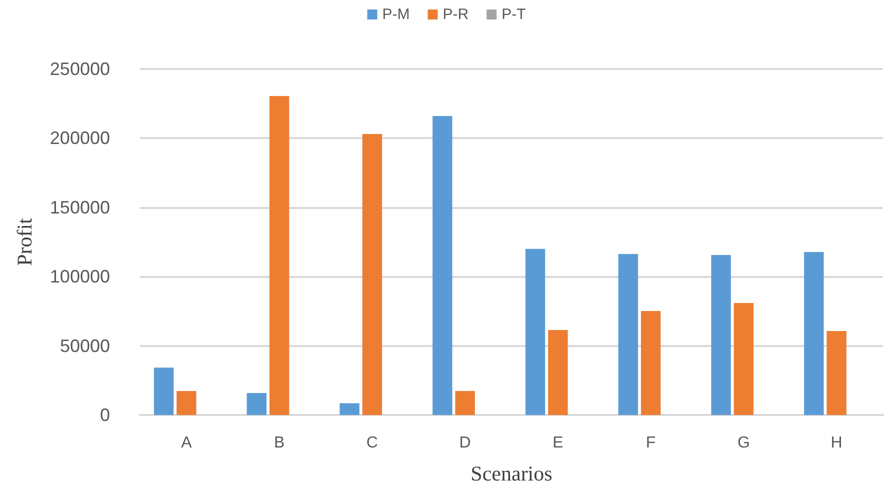 This screenshot has height=499, width=893. What do you see at coordinates (514, 14) in the screenshot?
I see `legend-label: P-T` at bounding box center [514, 14].